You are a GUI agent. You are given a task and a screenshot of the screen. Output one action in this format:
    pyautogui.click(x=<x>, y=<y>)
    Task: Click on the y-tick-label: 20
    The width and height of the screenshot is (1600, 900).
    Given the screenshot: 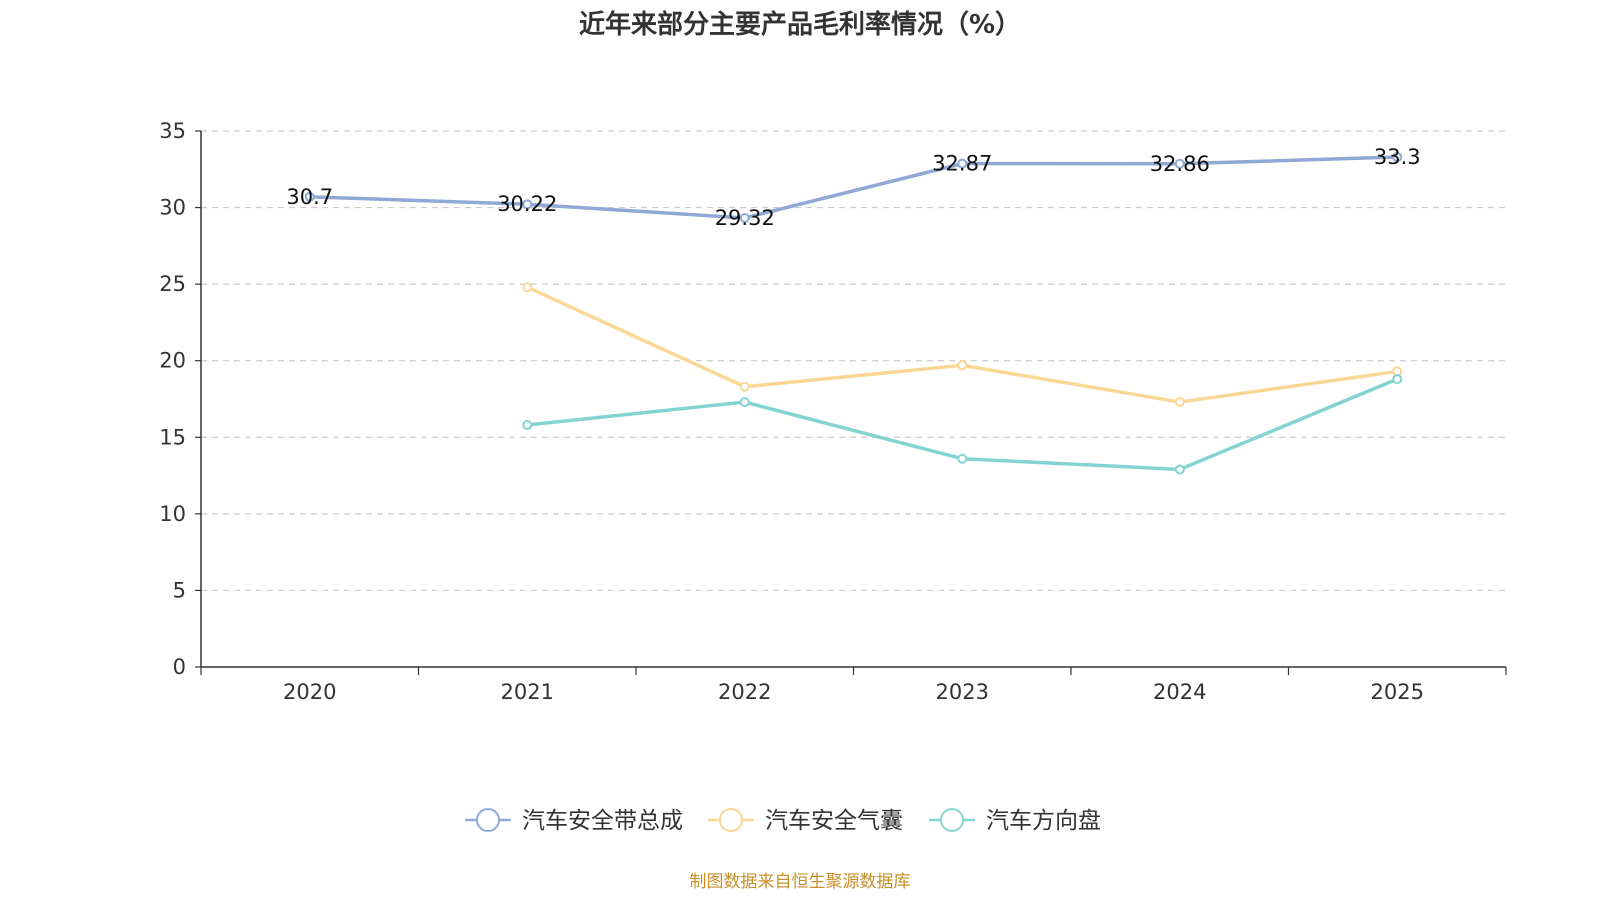 What is the action you would take?
    pyautogui.click(x=172, y=361)
    